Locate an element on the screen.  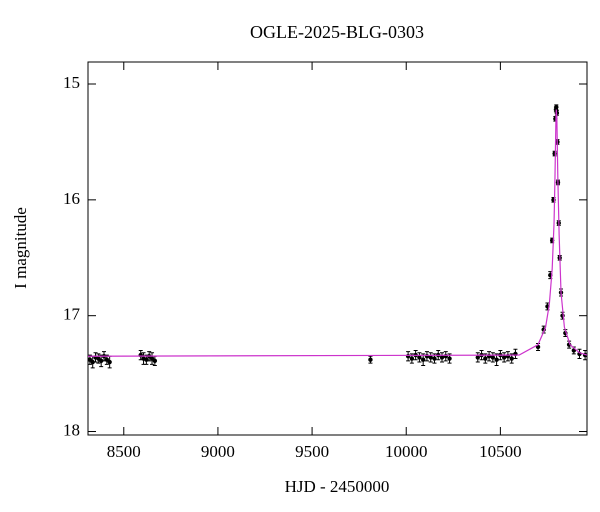
y-axis-label: I magnitude is located at coordinates (20, 248).